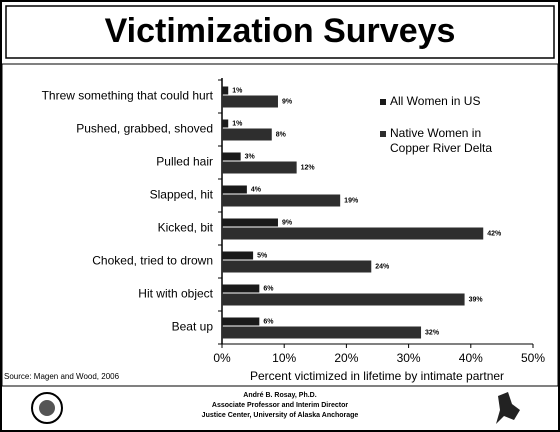  Describe the element at coordinates (533, 358) in the screenshot. I see `x-tick-label: 50%` at that location.